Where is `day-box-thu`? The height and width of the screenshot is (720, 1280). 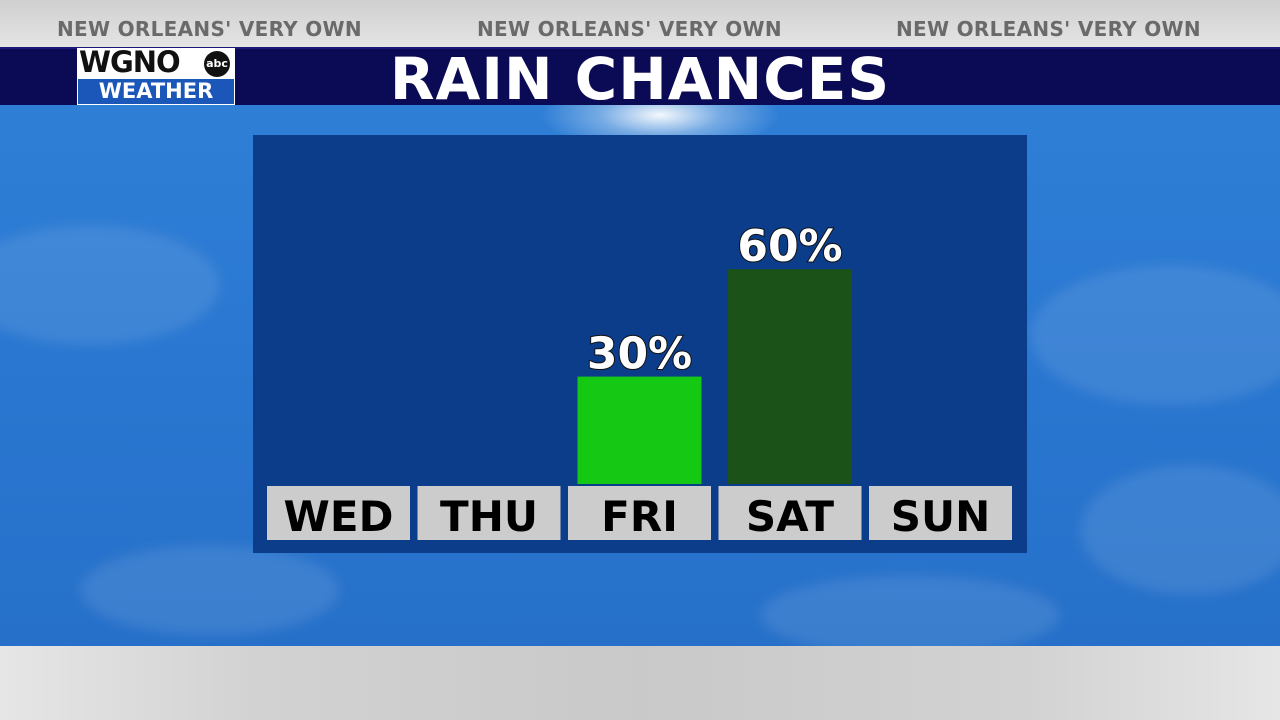
day-box-thu is located at coordinates (489, 513).